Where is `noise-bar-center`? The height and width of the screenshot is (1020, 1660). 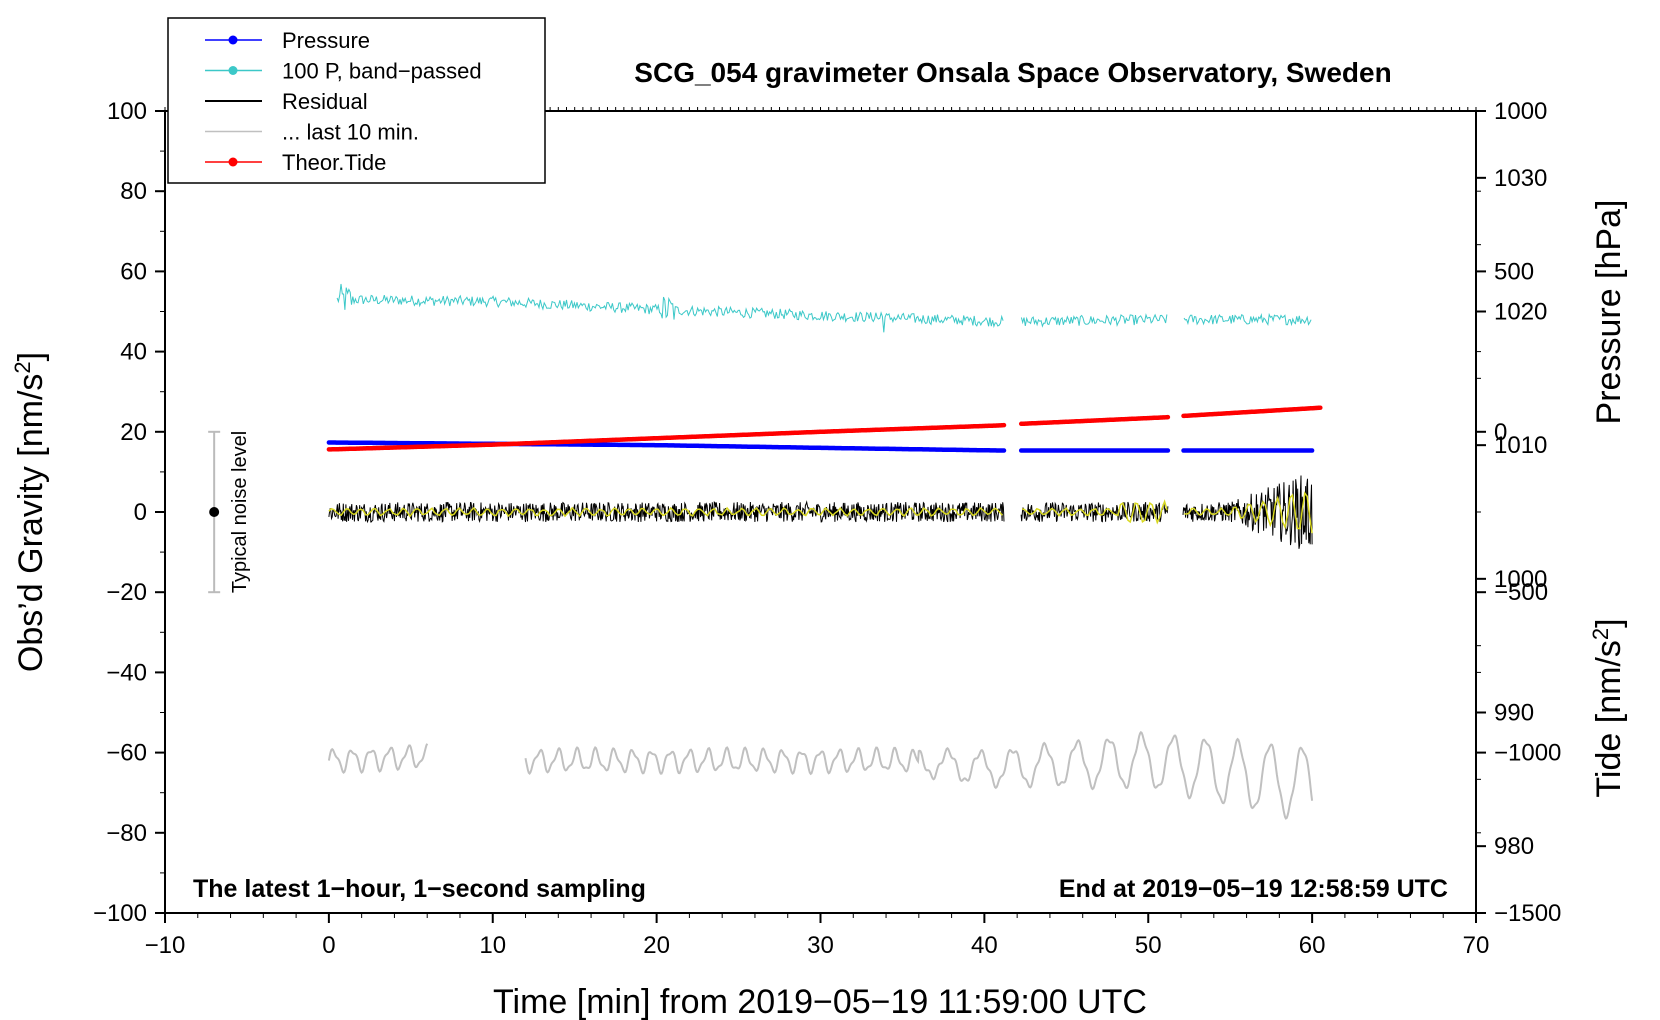
noise-bar-center is located at coordinates (214, 512).